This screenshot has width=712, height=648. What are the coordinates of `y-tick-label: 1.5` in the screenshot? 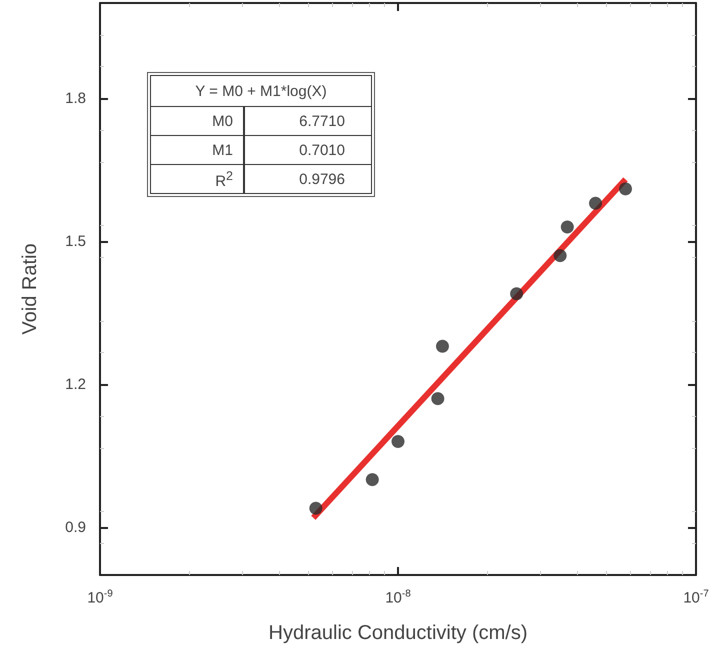 It's located at (75, 241).